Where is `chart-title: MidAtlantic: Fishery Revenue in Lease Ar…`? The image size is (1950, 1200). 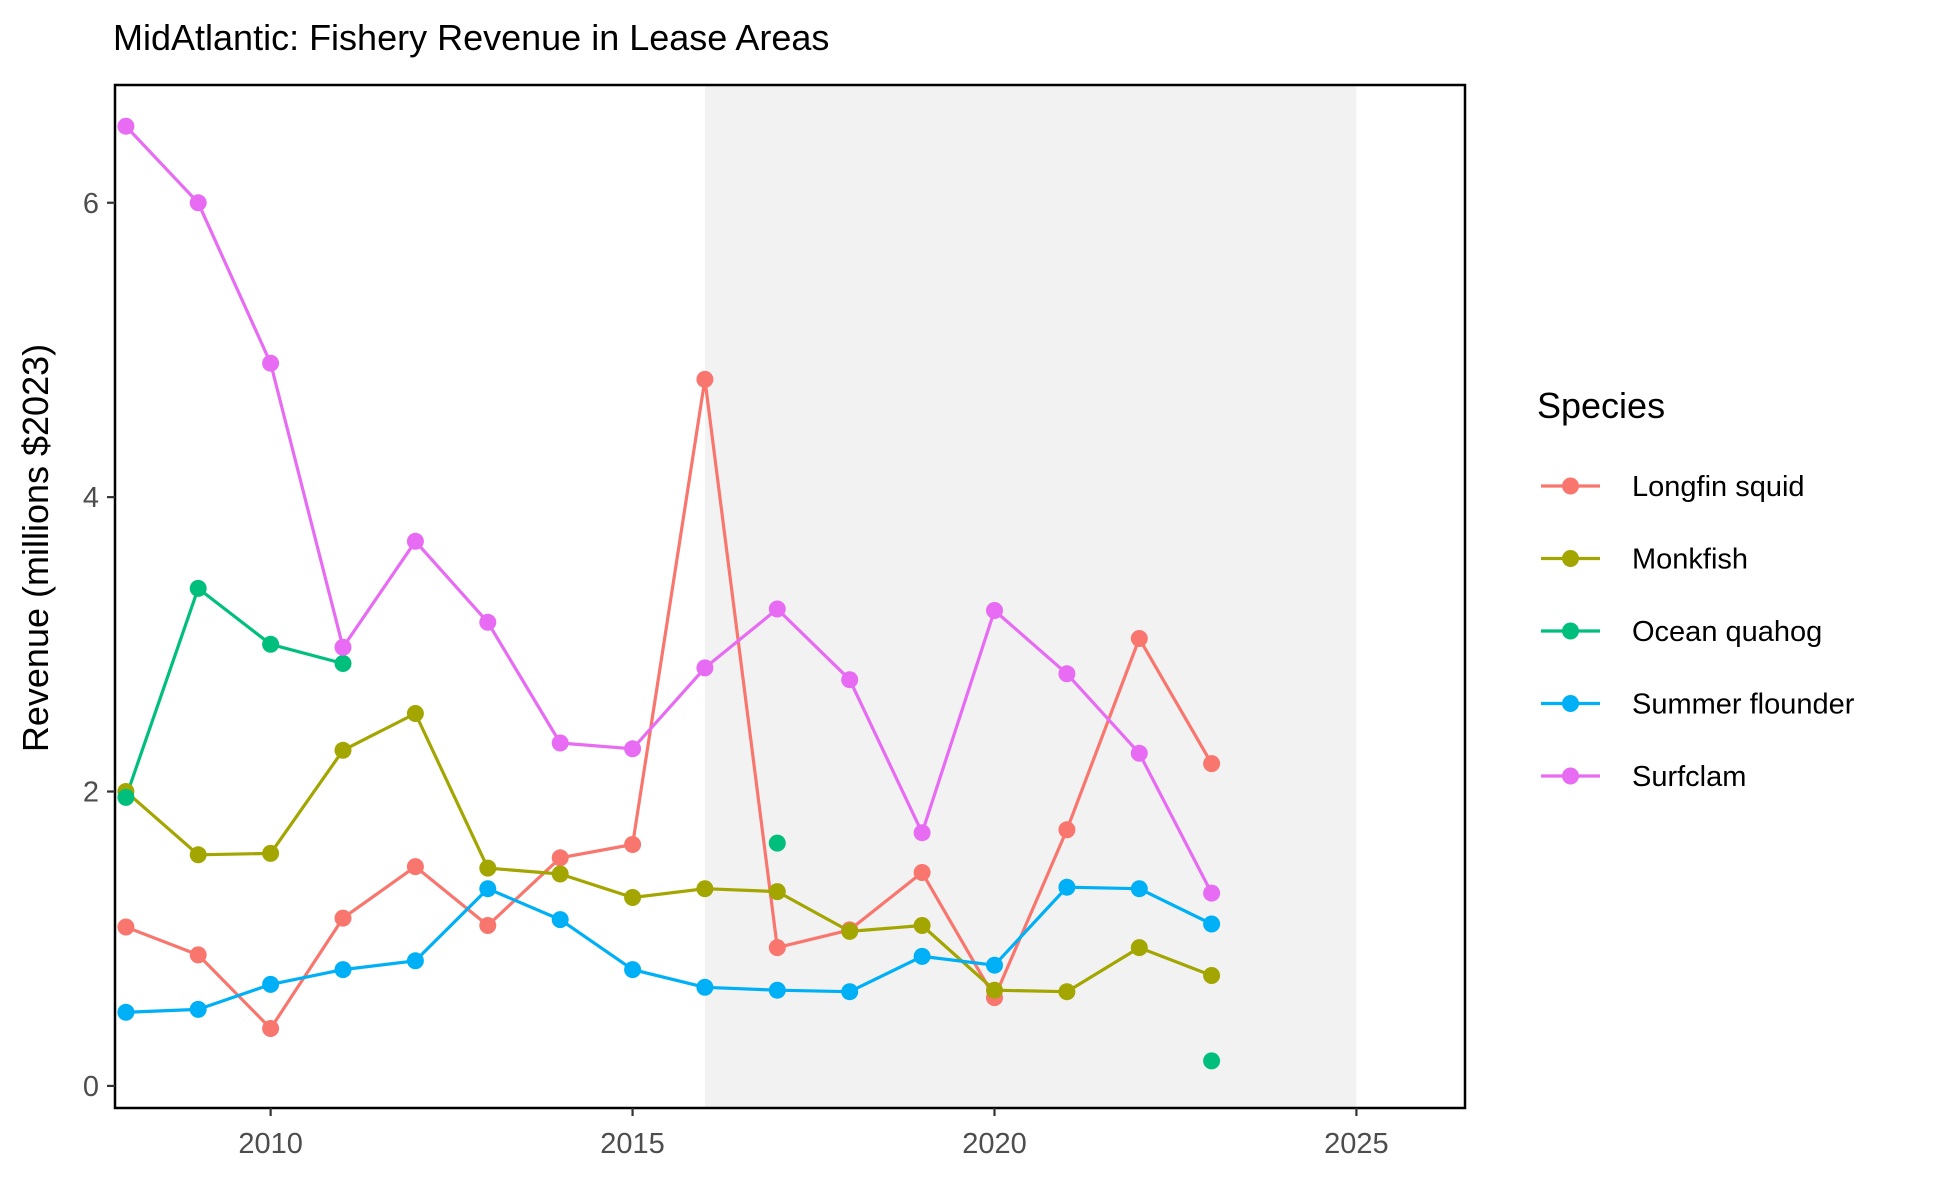
chart-title: MidAtlantic: Fishery Revenue in Lease Ar… is located at coordinates (471, 37).